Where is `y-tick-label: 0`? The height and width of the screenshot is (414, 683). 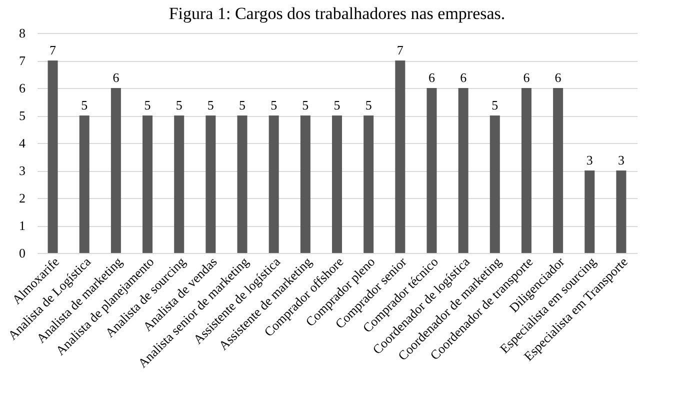 y-tick-label: 0 is located at coordinates (22, 253).